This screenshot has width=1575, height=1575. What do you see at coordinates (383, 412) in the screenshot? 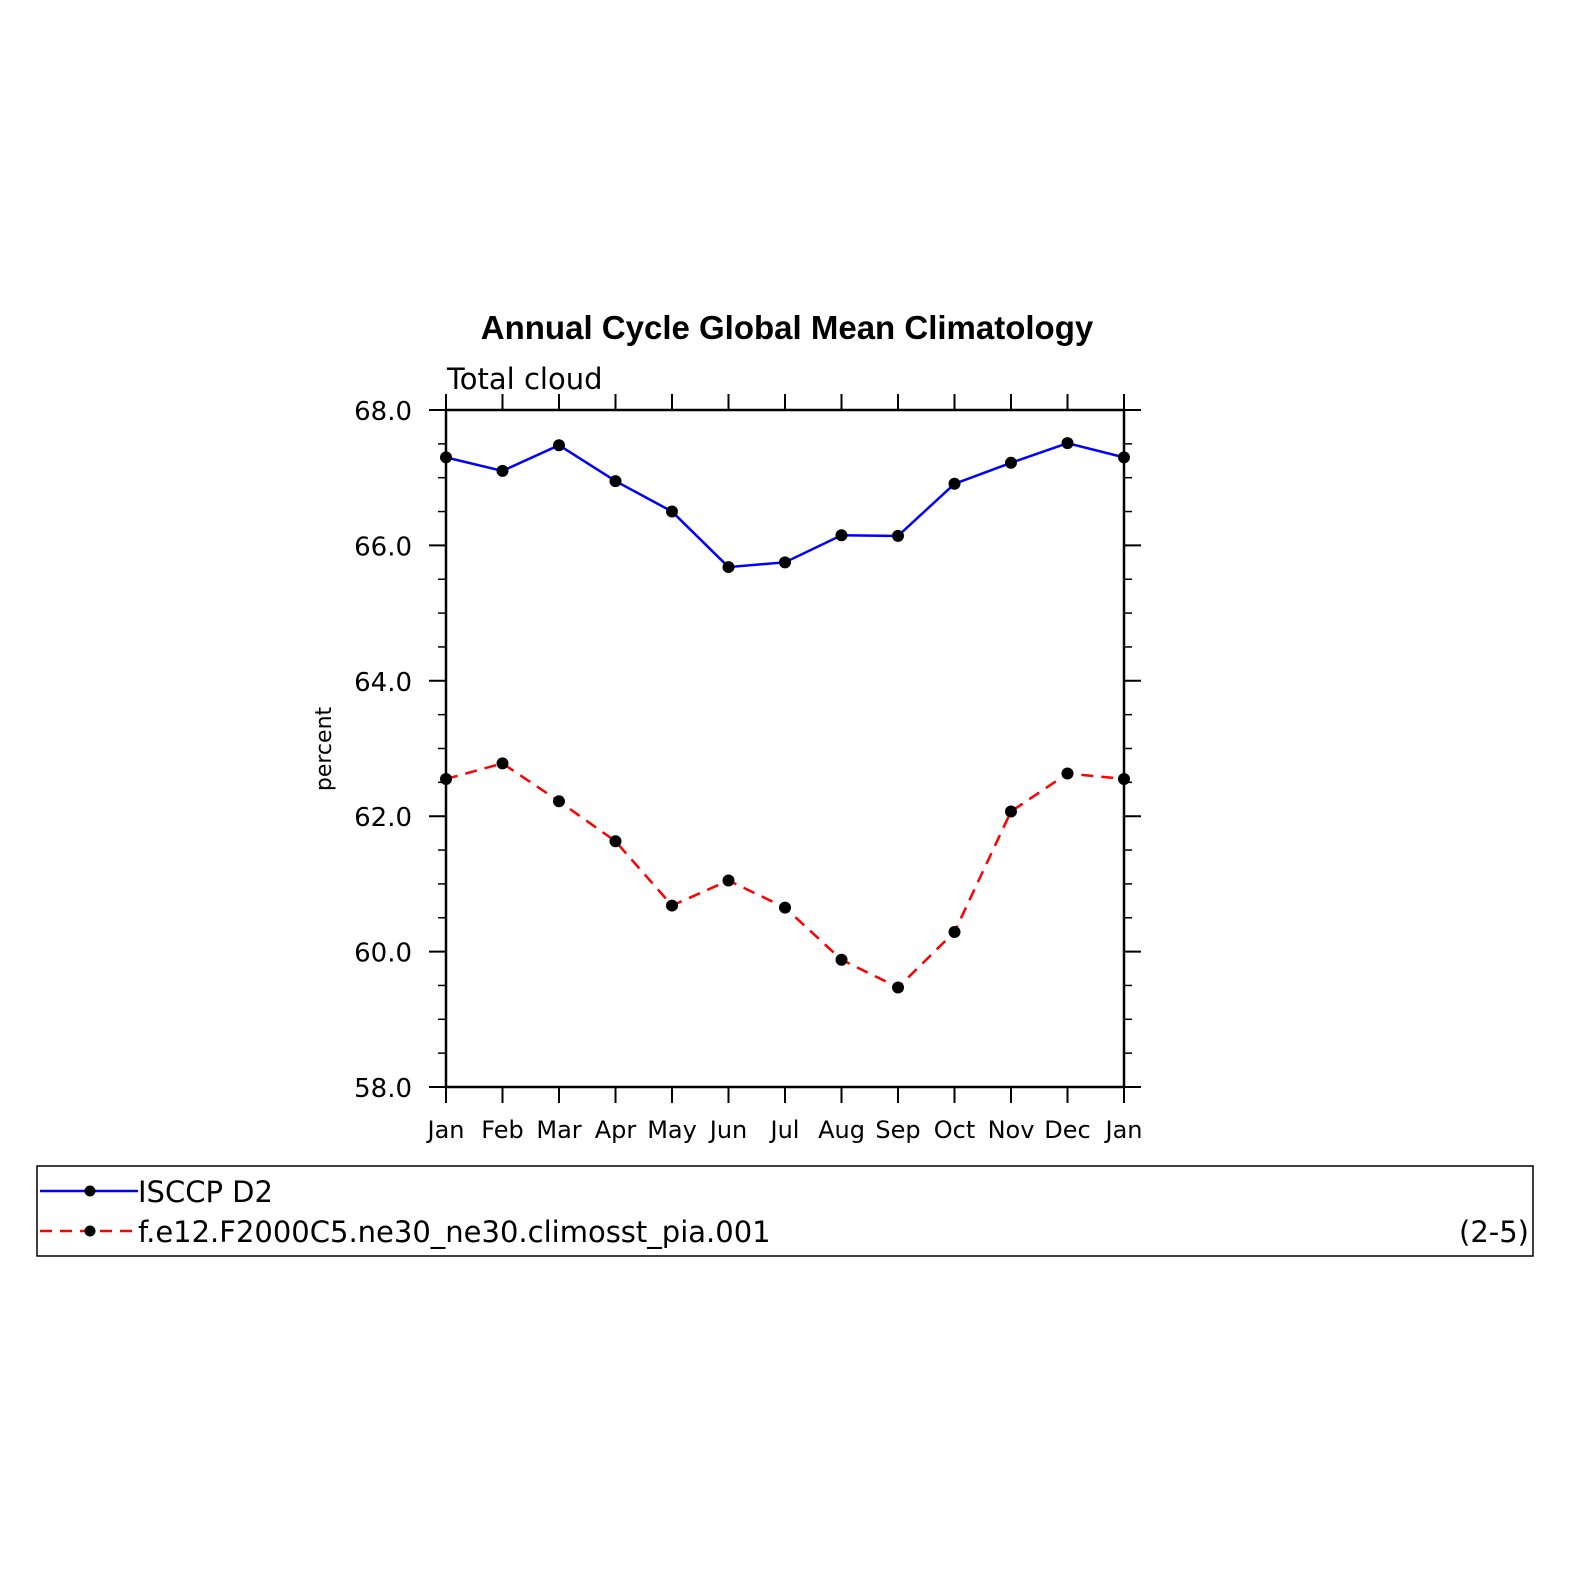
I see `y-tick-label: 68.0` at bounding box center [383, 412].